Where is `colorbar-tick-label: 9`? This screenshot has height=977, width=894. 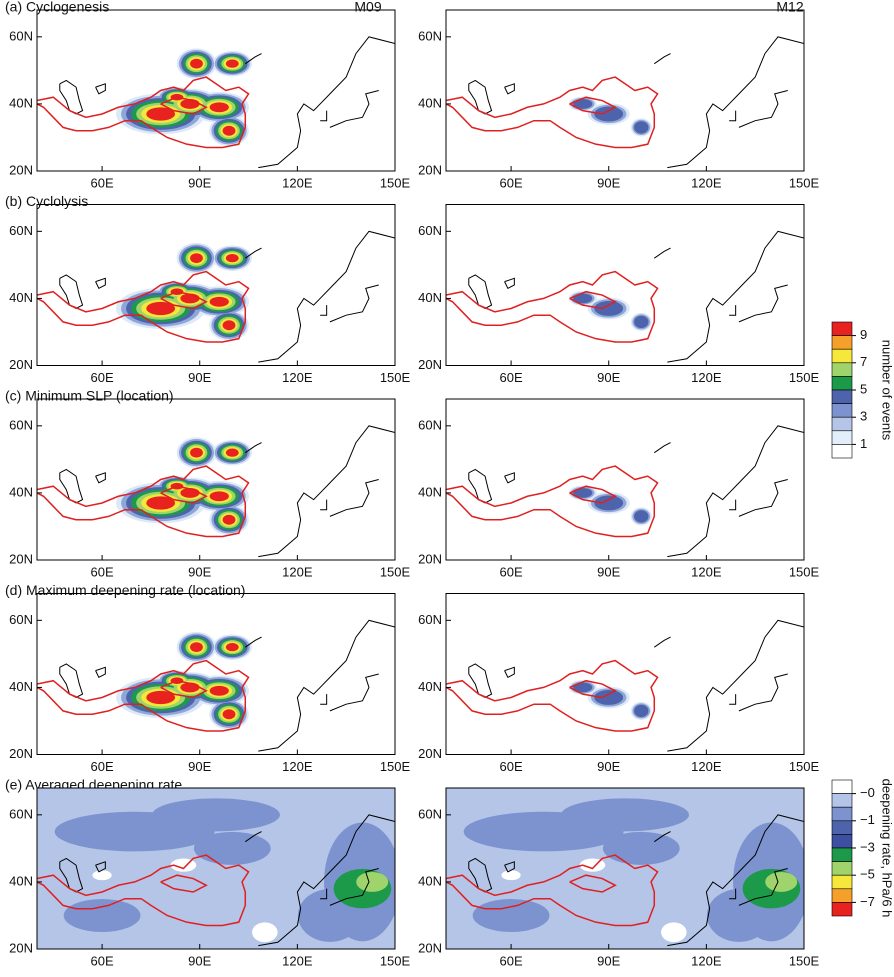
colorbar-tick-label: 9 is located at coordinates (863, 334).